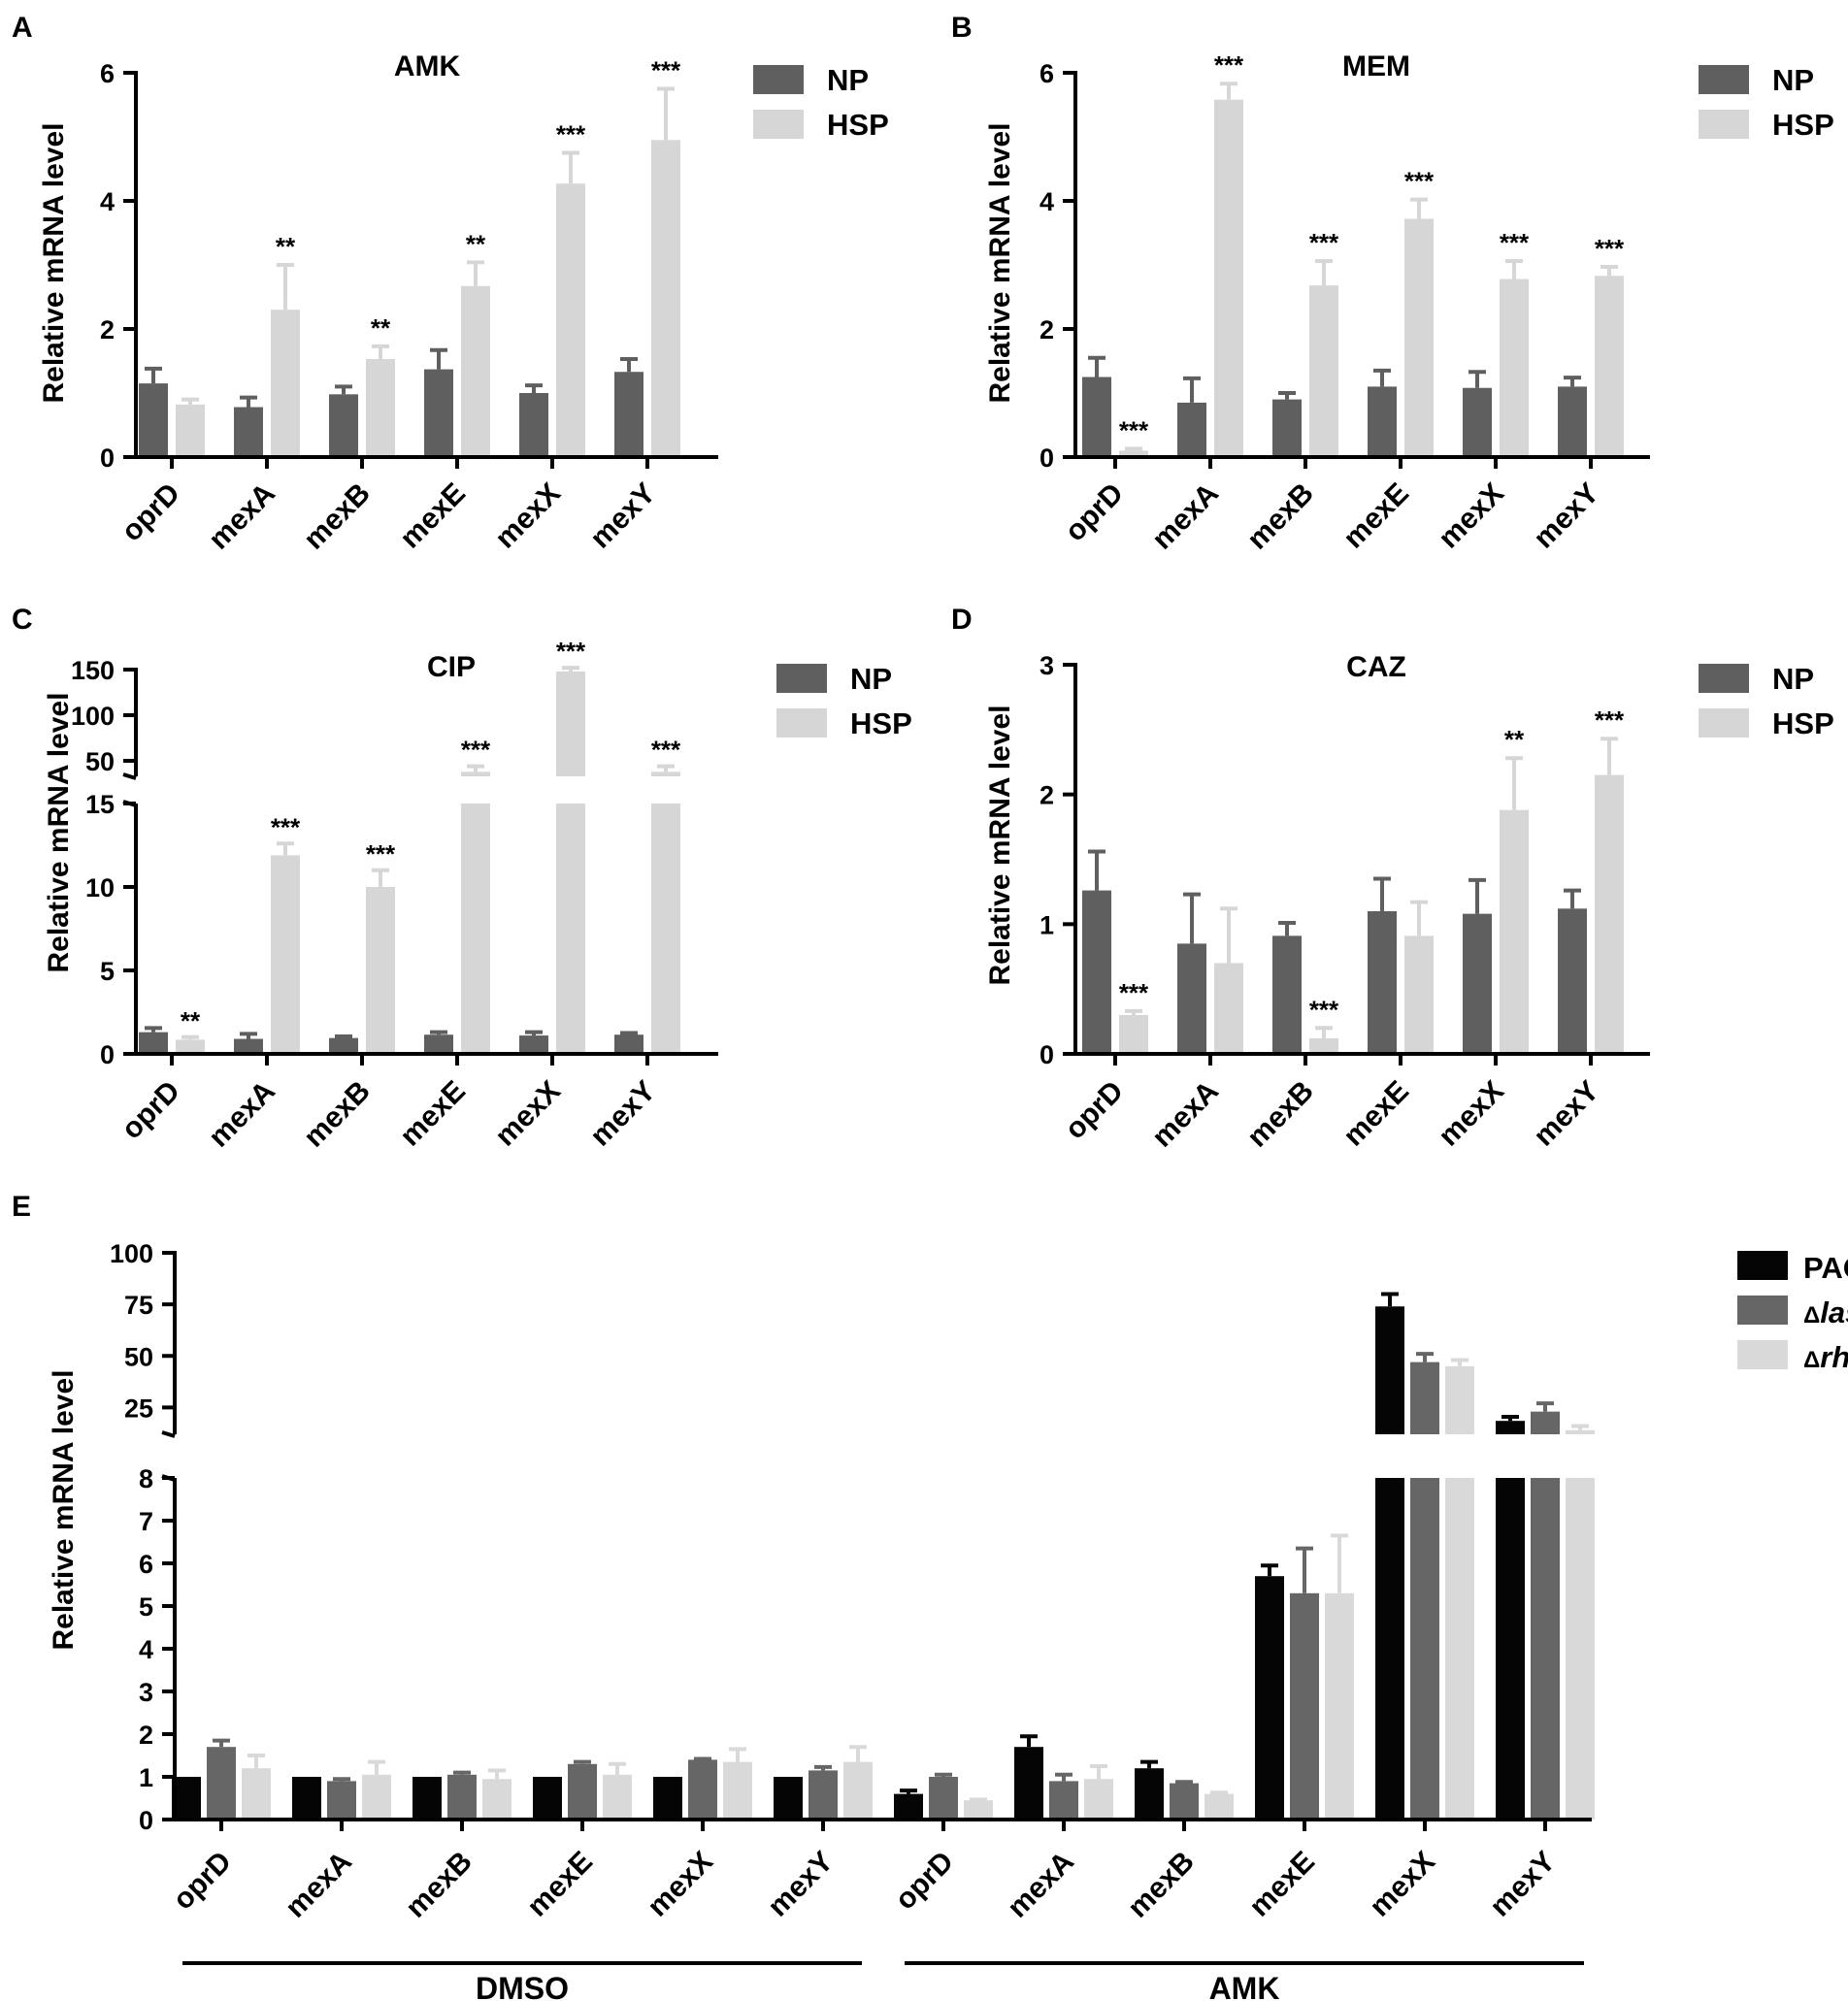 This screenshot has width=1848, height=2001. What do you see at coordinates (848, 80) in the screenshot?
I see `legend-label-np: NP` at bounding box center [848, 80].